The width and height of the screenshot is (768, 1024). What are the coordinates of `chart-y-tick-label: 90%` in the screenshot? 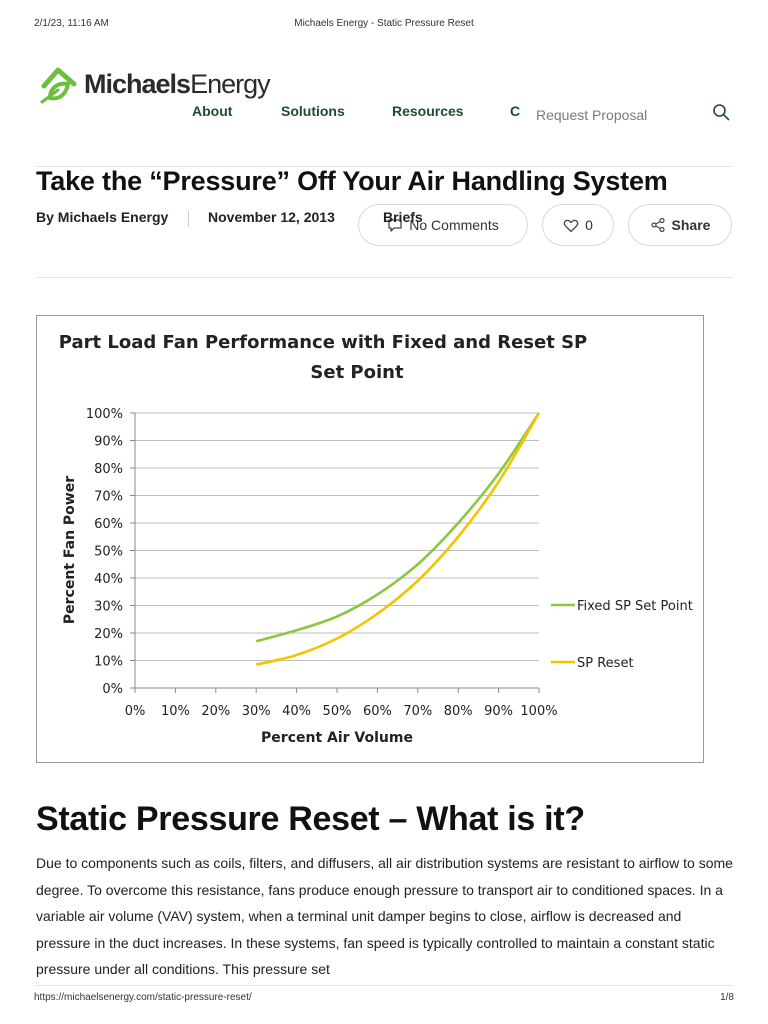 It's located at (108, 442).